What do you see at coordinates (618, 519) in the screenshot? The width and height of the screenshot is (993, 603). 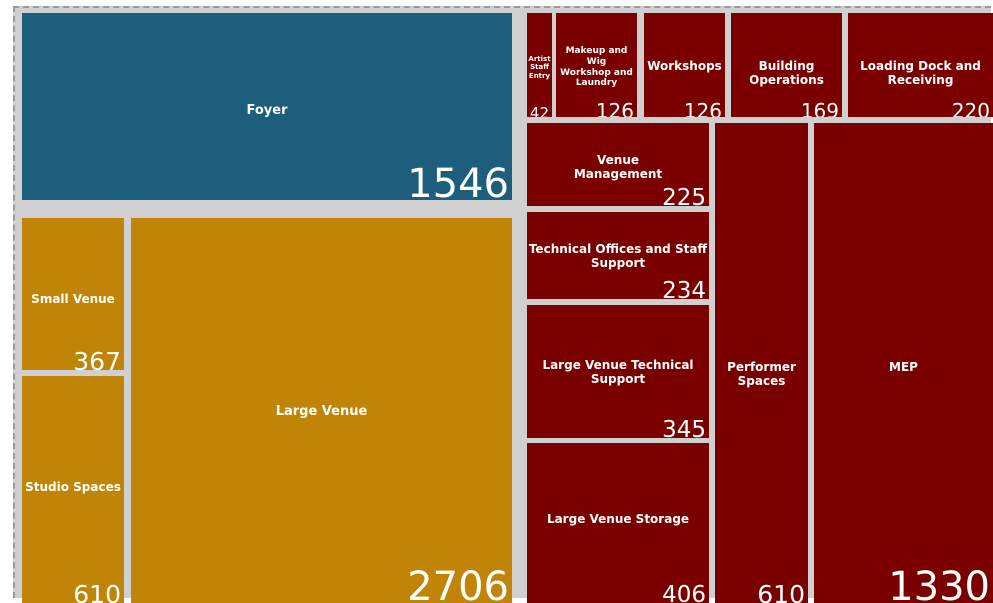 I see `tile-label: Large Venue Storage` at bounding box center [618, 519].